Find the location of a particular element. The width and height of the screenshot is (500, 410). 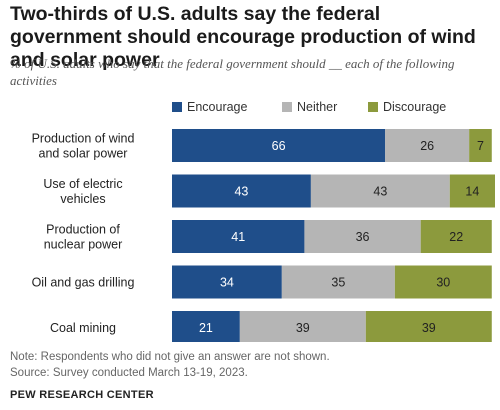

data-label: 30 is located at coordinates (443, 283).